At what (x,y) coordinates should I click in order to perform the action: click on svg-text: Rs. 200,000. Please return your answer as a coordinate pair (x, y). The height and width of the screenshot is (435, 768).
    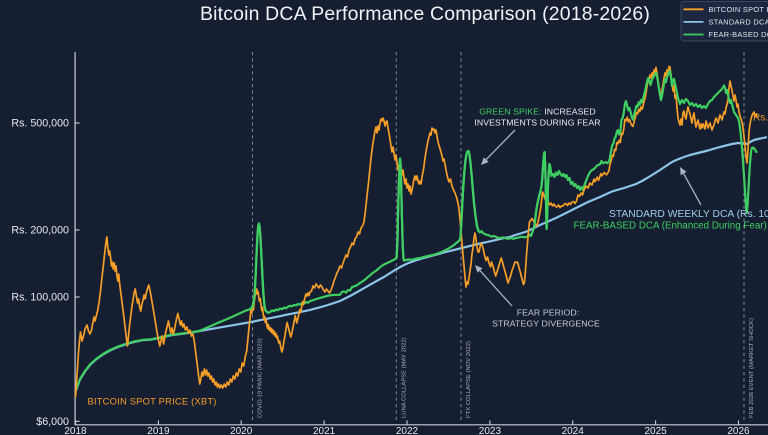
    Looking at the image, I should click on (40, 231).